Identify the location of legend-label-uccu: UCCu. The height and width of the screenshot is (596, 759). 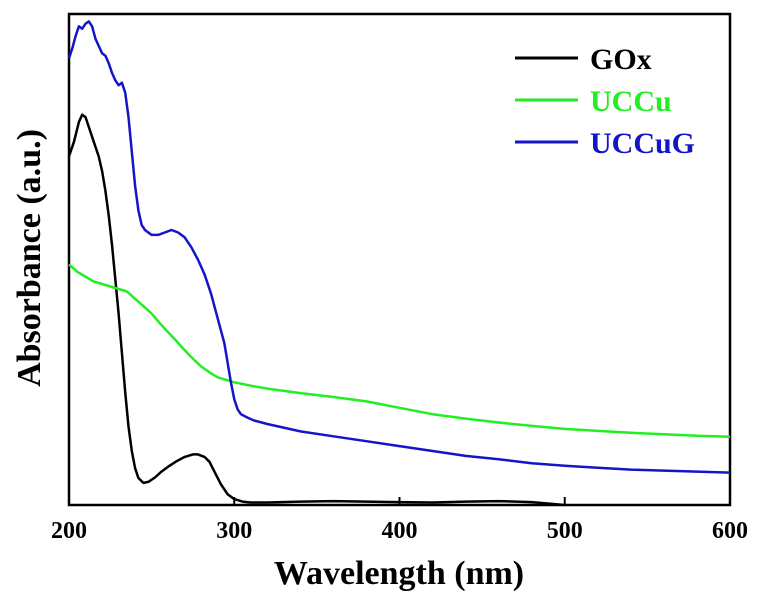
(631, 101).